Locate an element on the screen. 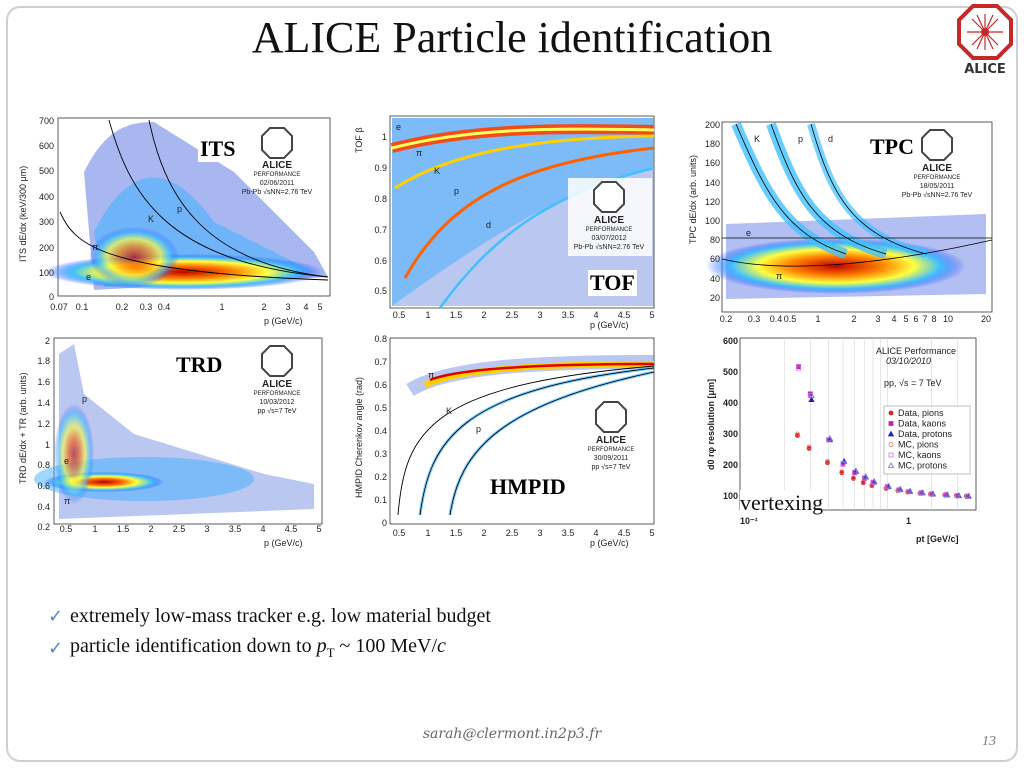 This screenshot has height=768, width=1024. svg-text: TRD dE/dx + TR (arb. units) is located at coordinates (23, 428).